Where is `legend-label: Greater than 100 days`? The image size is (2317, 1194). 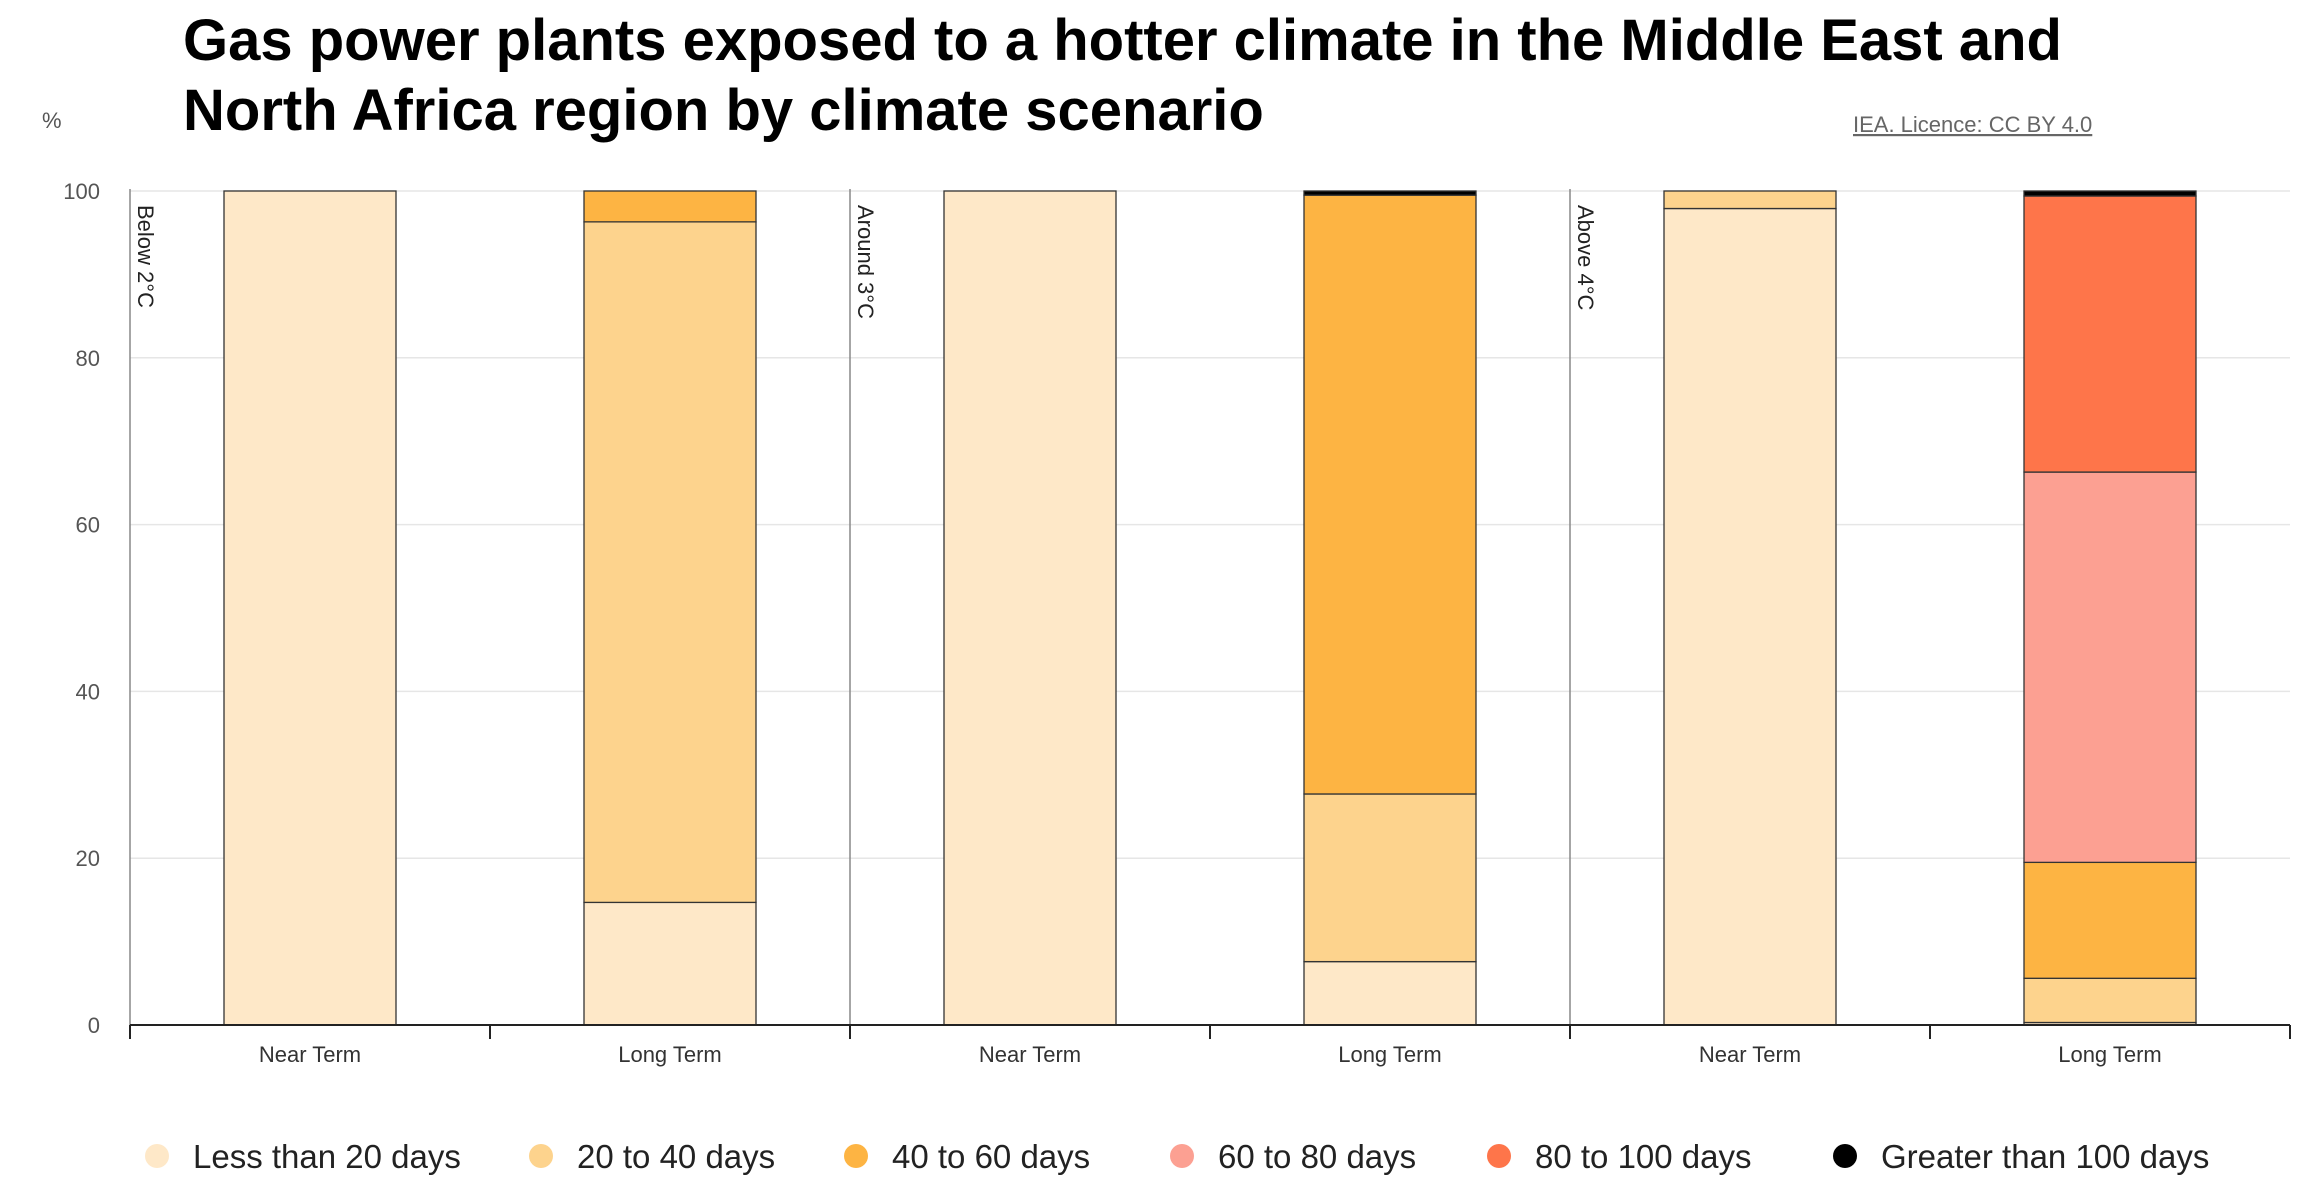
legend-label: Greater than 100 days is located at coordinates (2045, 1156).